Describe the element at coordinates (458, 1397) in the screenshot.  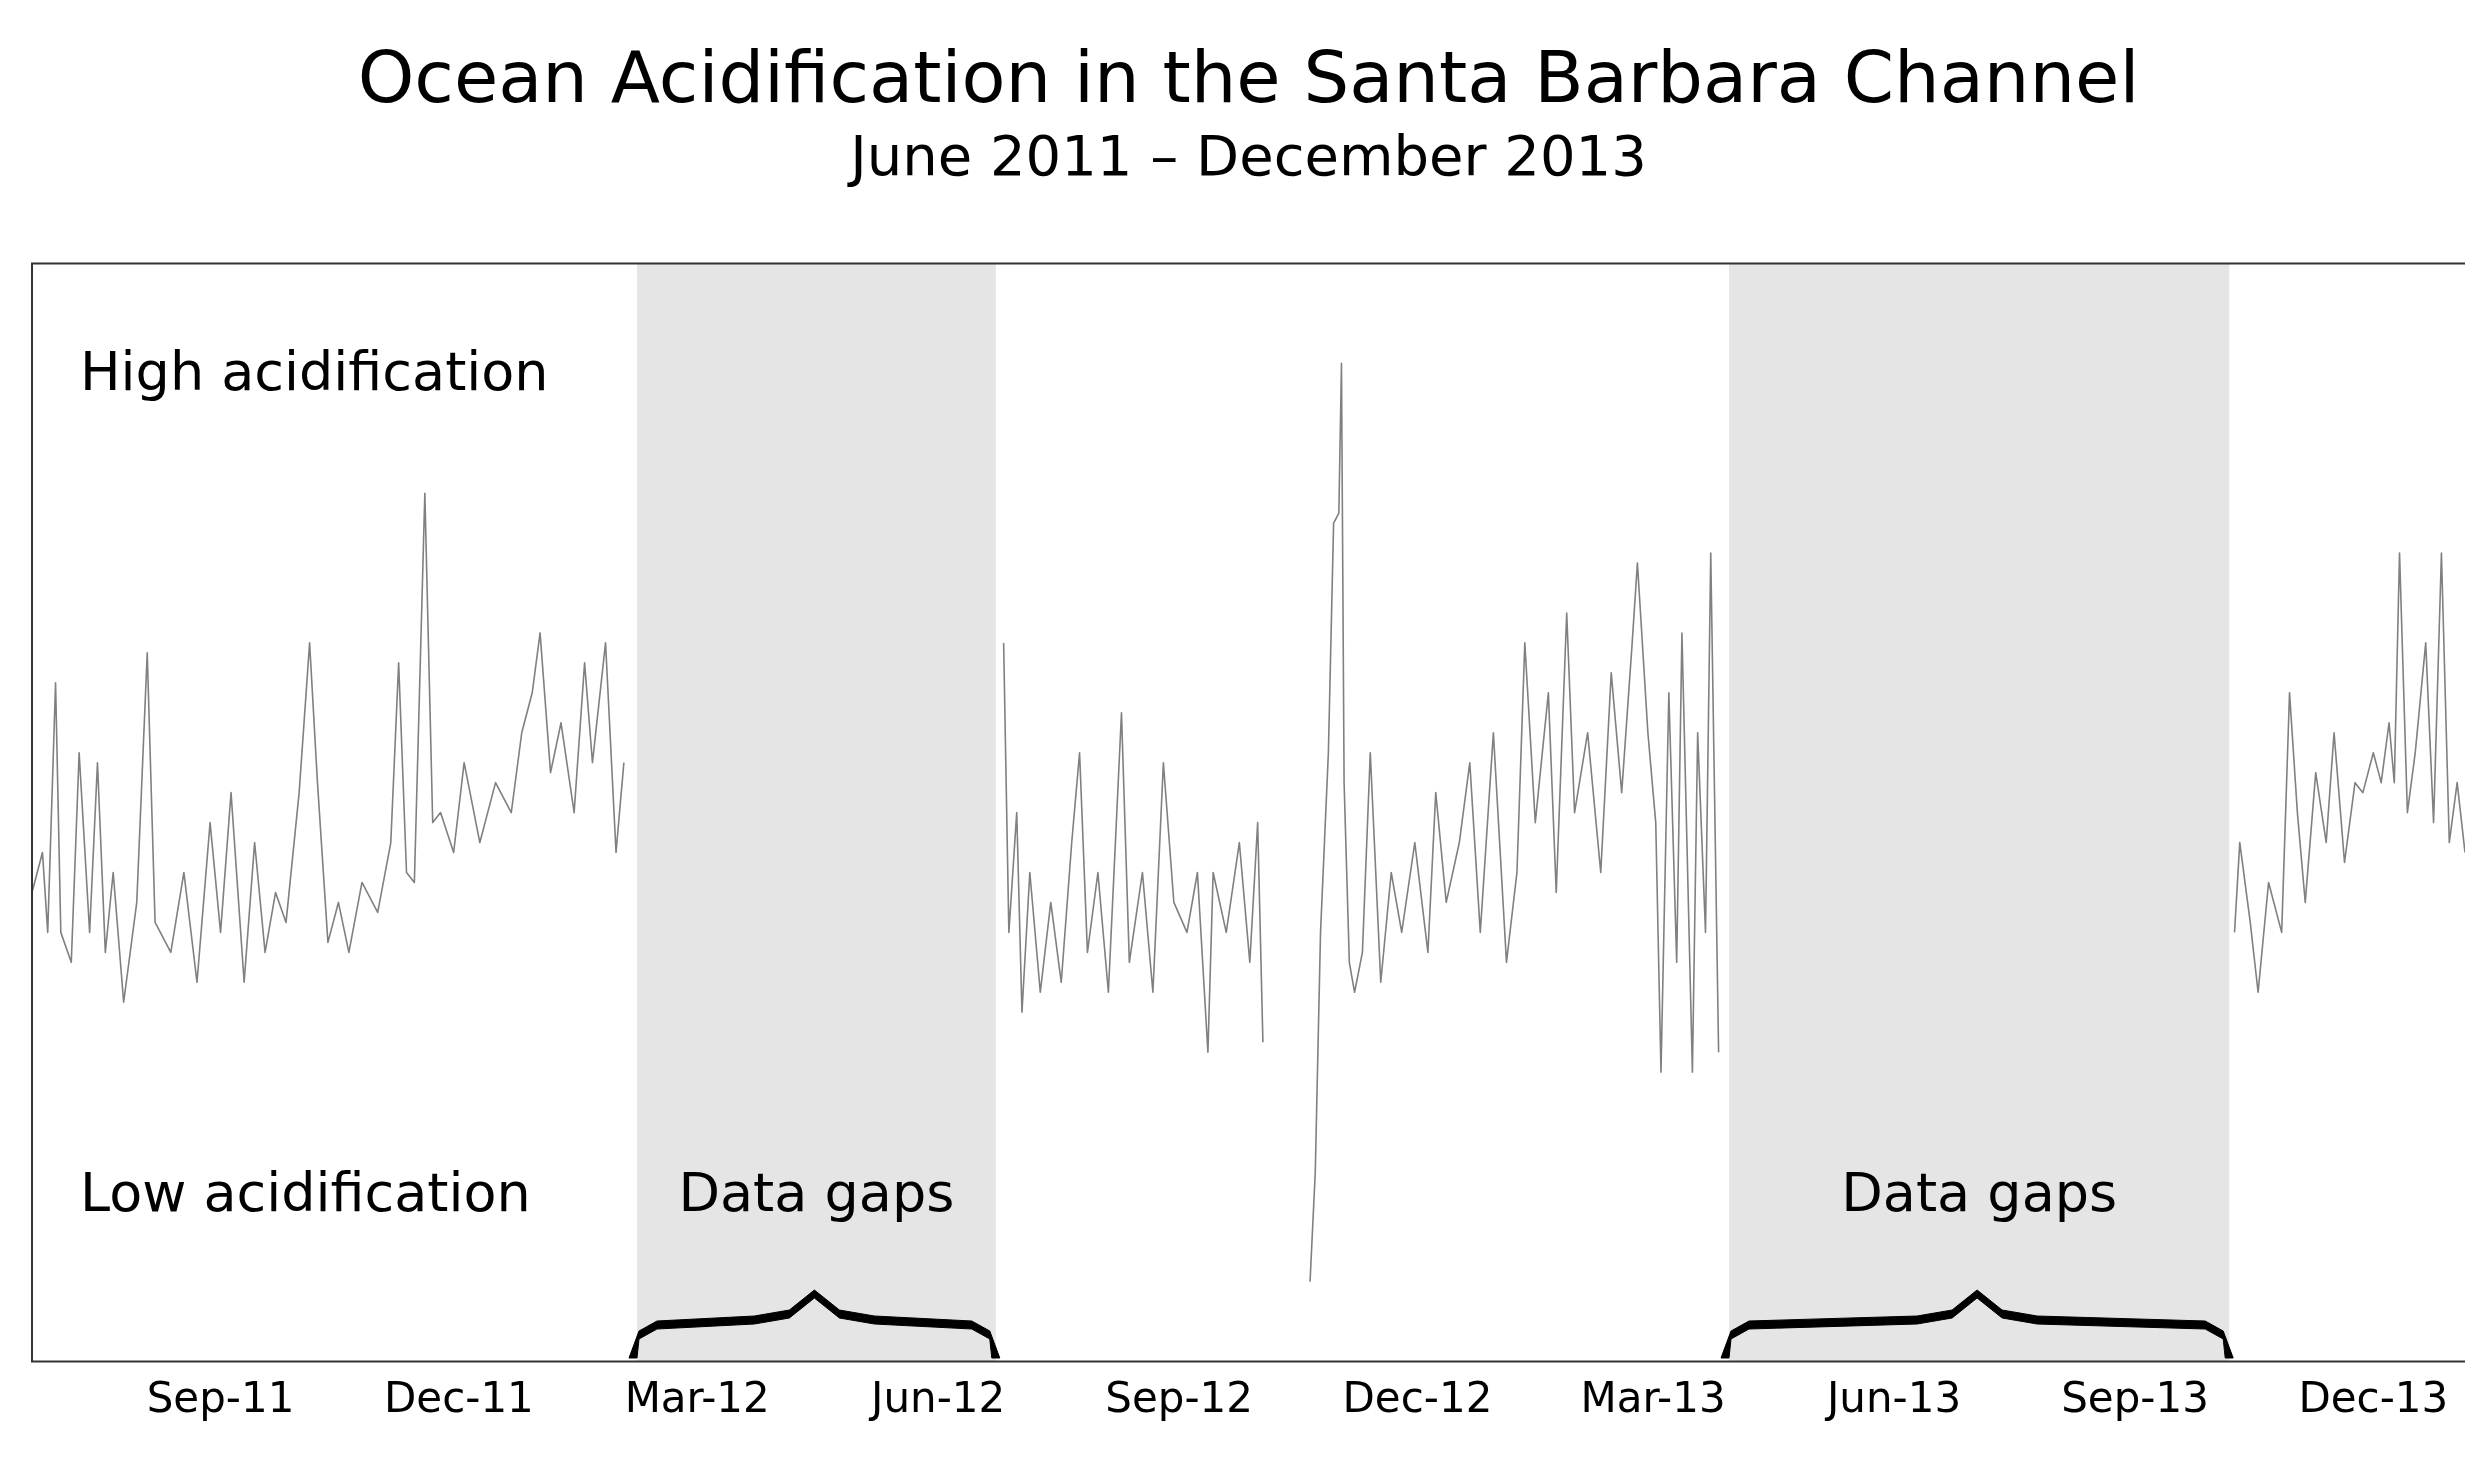
I see `x-tick-label: Dec-11` at that location.